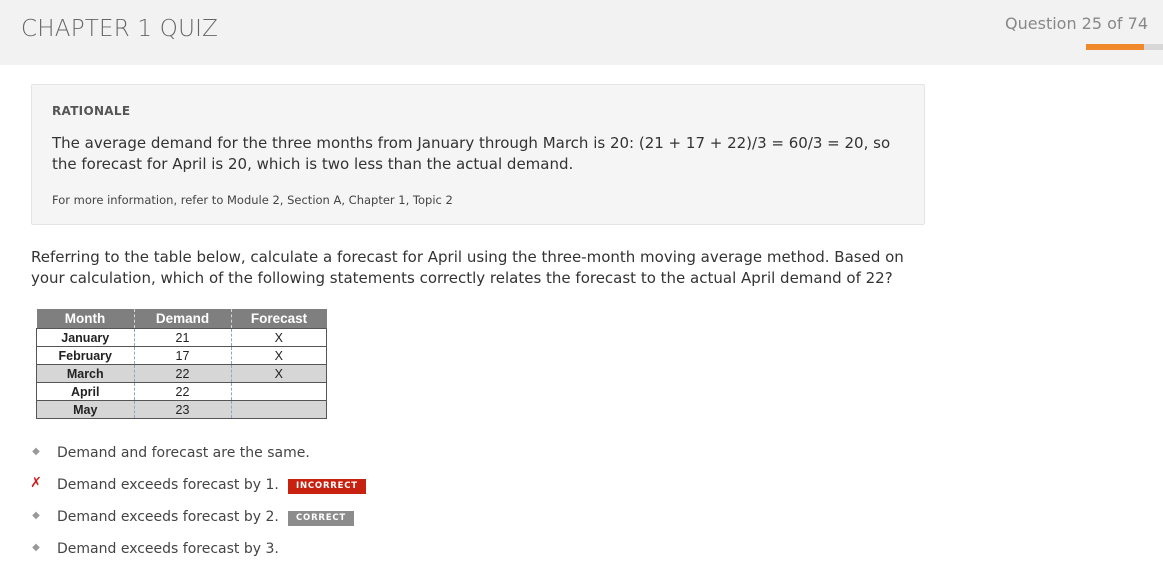  Describe the element at coordinates (321, 518) in the screenshot. I see `correct-badge: CORRECT` at that location.